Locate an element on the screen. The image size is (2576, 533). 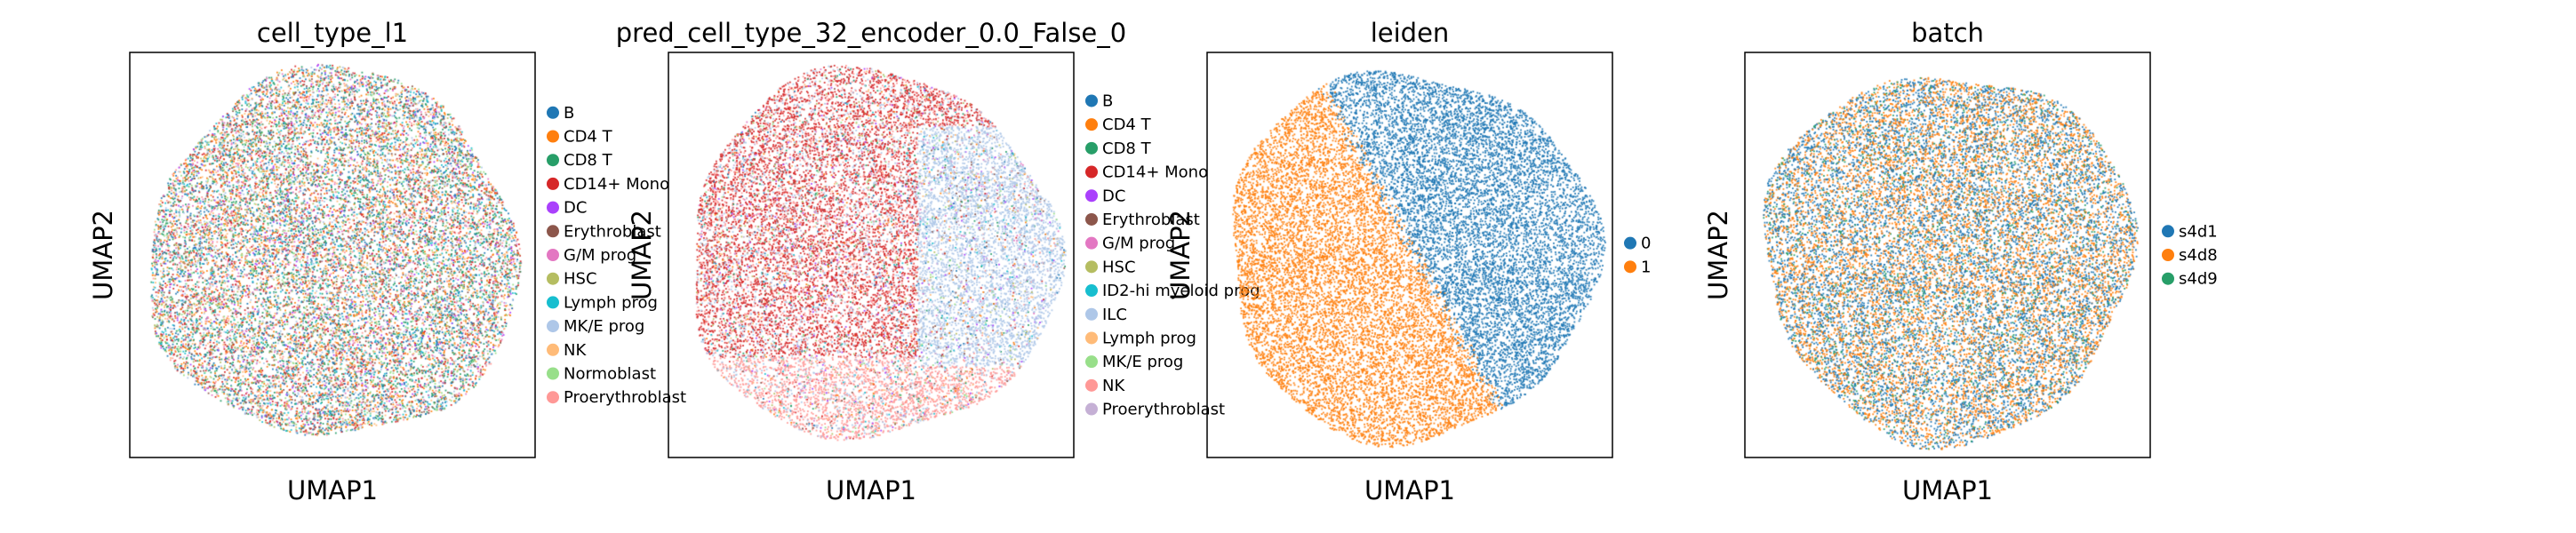
legend-label: s4d9 is located at coordinates (2198, 279).